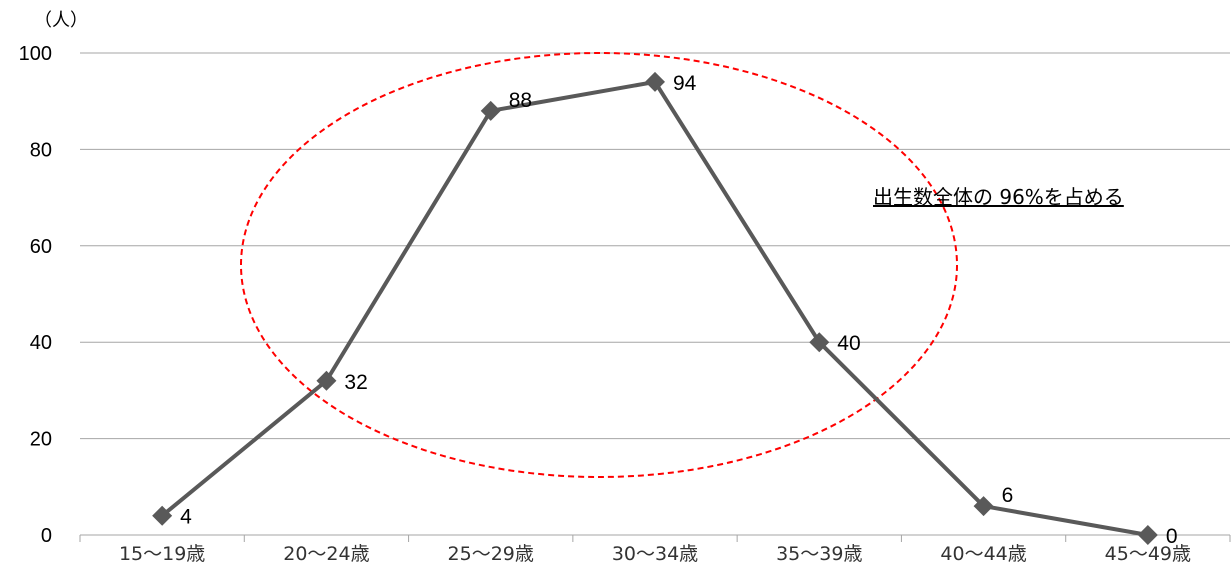 The height and width of the screenshot is (582, 1231). I want to click on y-tick-label-0: 0, so click(46, 536).